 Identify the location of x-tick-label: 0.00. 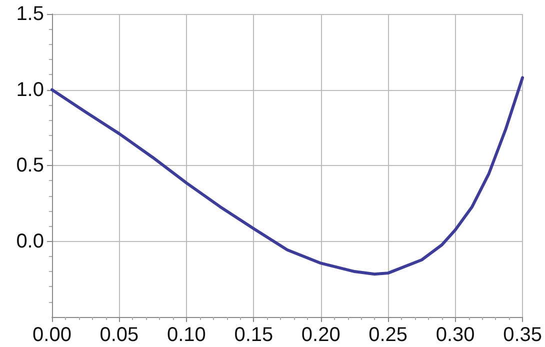
(52, 335).